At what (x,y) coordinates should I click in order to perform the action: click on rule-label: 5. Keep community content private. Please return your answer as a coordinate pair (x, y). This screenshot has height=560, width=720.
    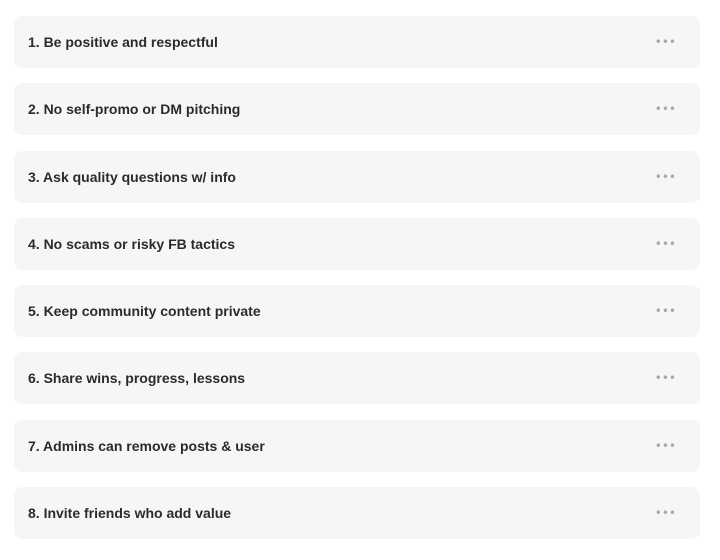
    Looking at the image, I should click on (144, 311).